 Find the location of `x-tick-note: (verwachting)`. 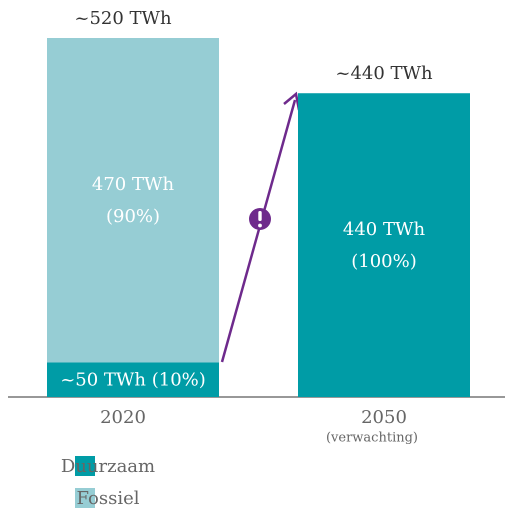

x-tick-note: (verwachting) is located at coordinates (372, 438).